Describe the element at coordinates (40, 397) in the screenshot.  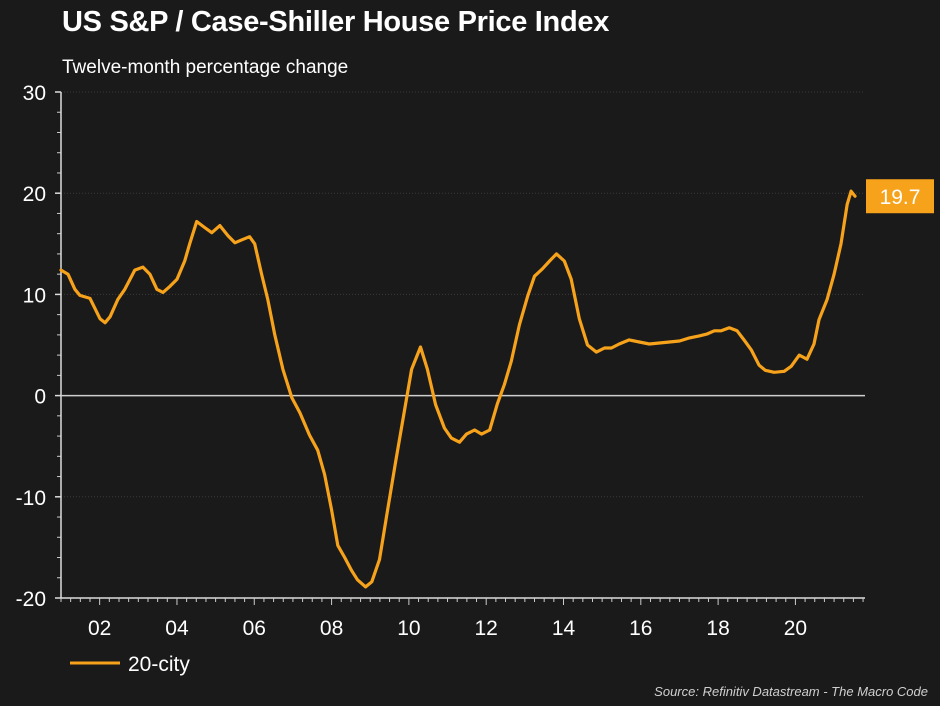
I see `y-tick-label: 0` at that location.